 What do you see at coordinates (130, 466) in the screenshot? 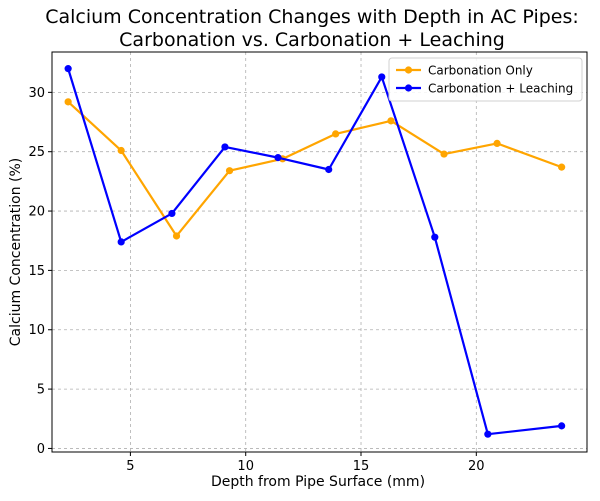
I see `x-tick-label: 5` at bounding box center [130, 466].